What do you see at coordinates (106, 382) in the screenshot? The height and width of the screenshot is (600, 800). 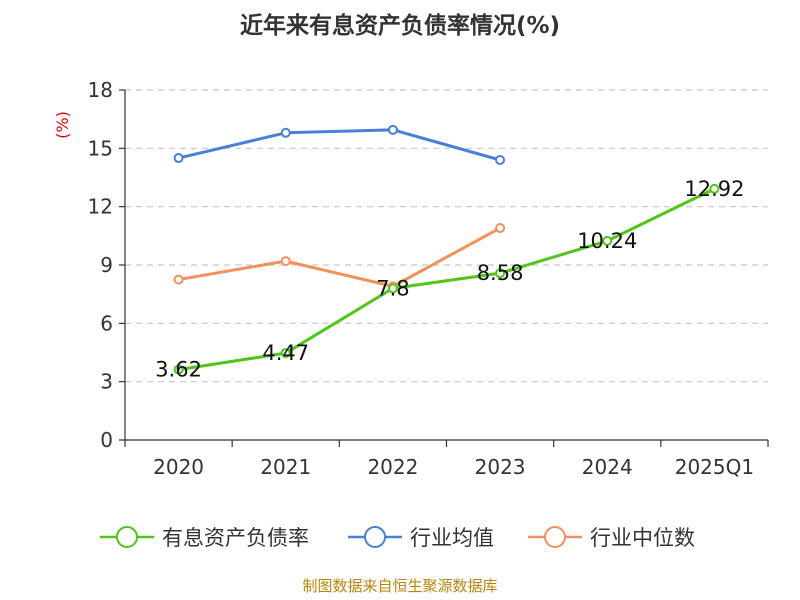 I see `y-tick-label: 3` at bounding box center [106, 382].